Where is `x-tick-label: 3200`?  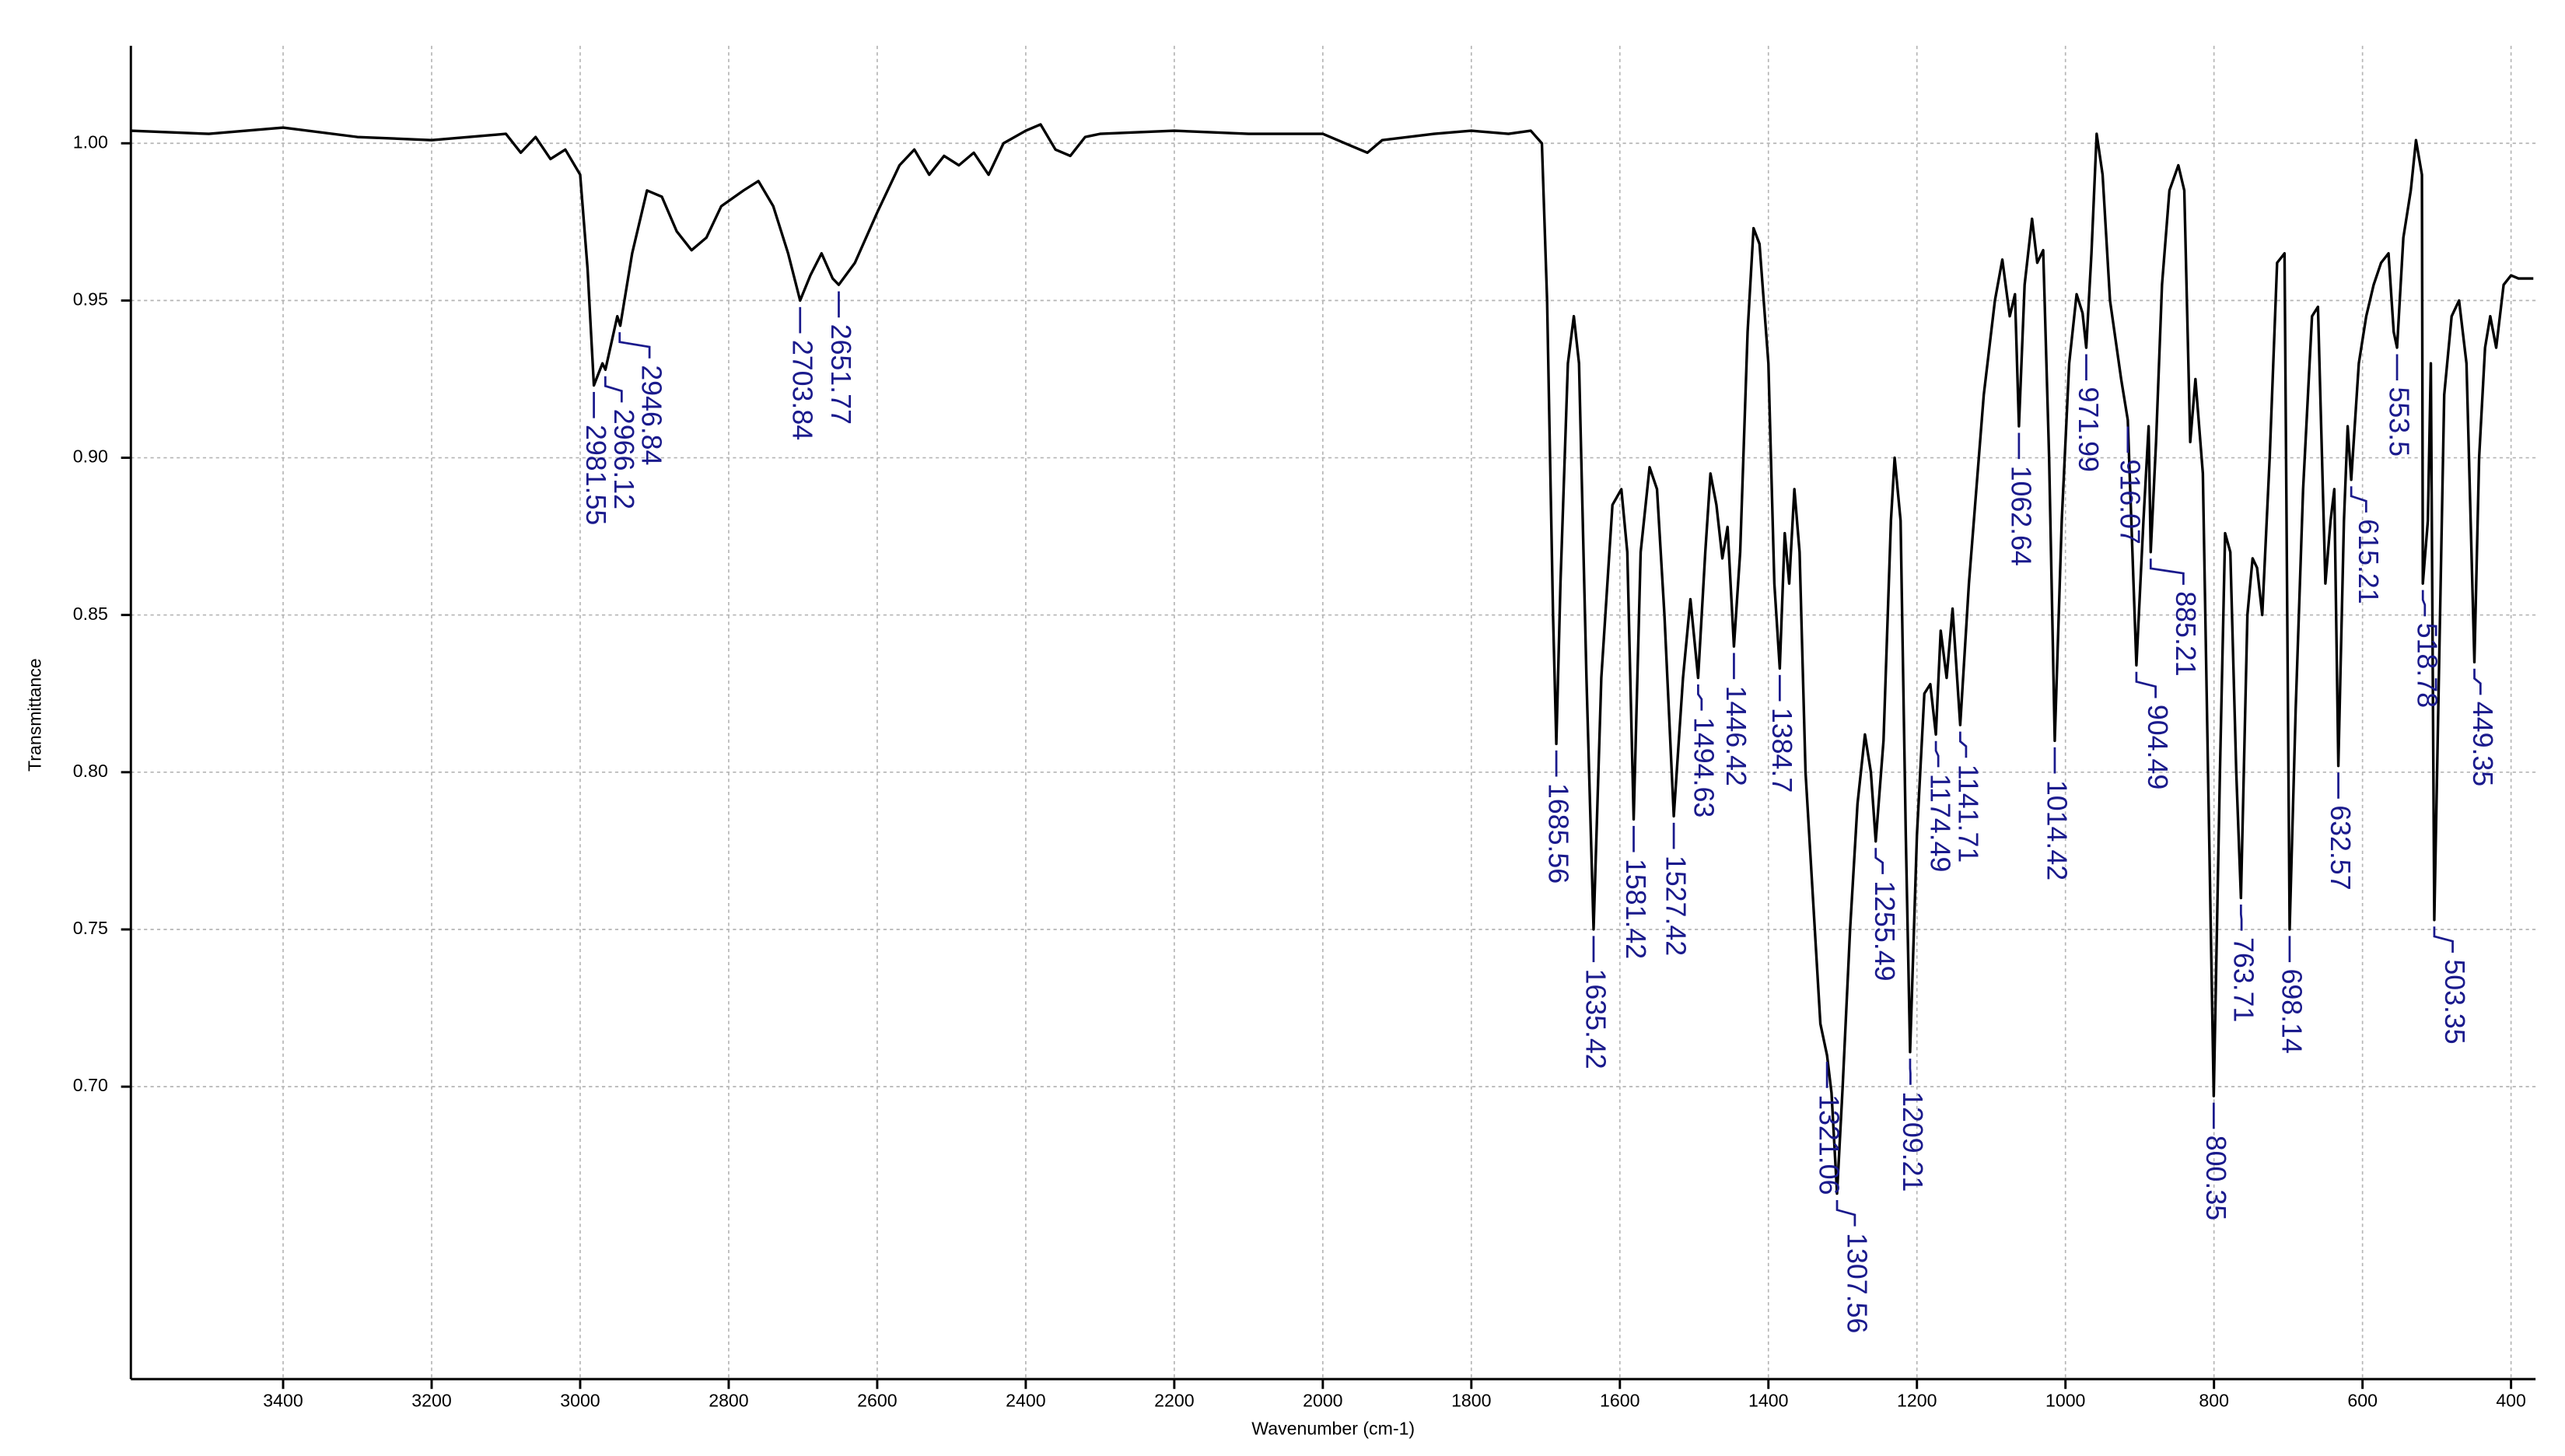
x-tick-label: 3200 is located at coordinates (431, 1401).